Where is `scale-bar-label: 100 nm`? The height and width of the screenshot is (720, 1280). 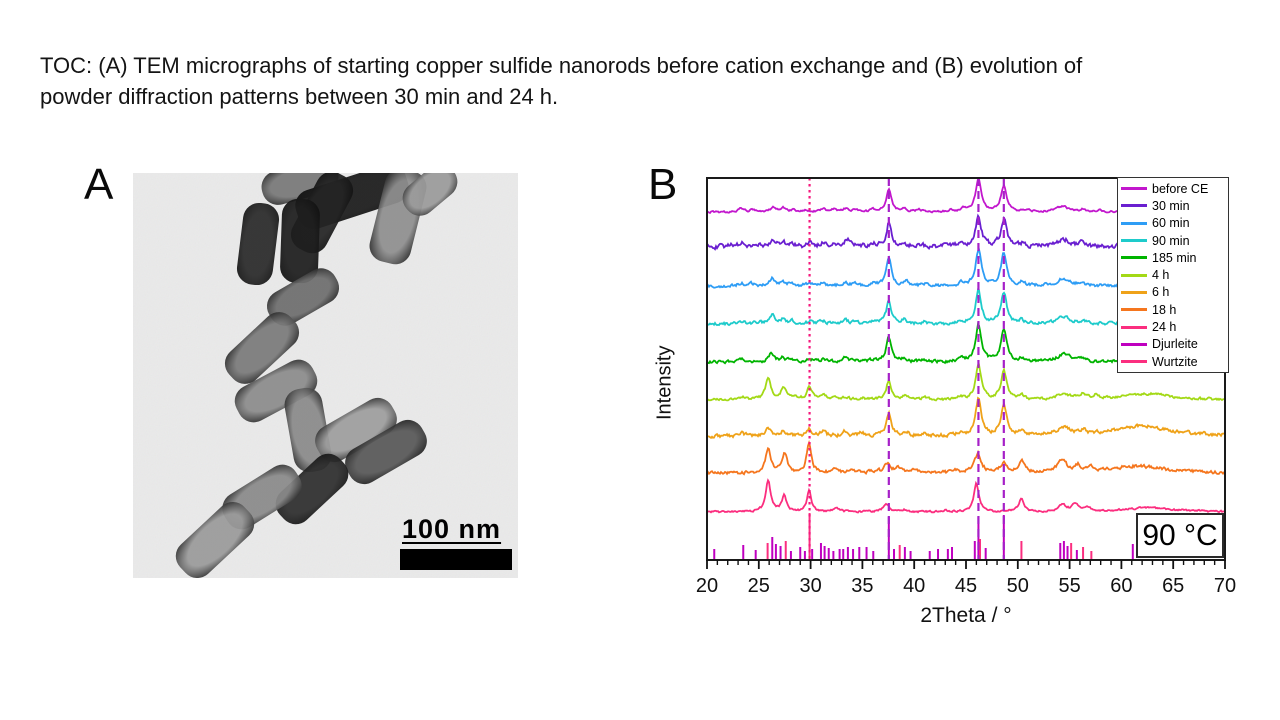 scale-bar-label: 100 nm is located at coordinates (452, 529).